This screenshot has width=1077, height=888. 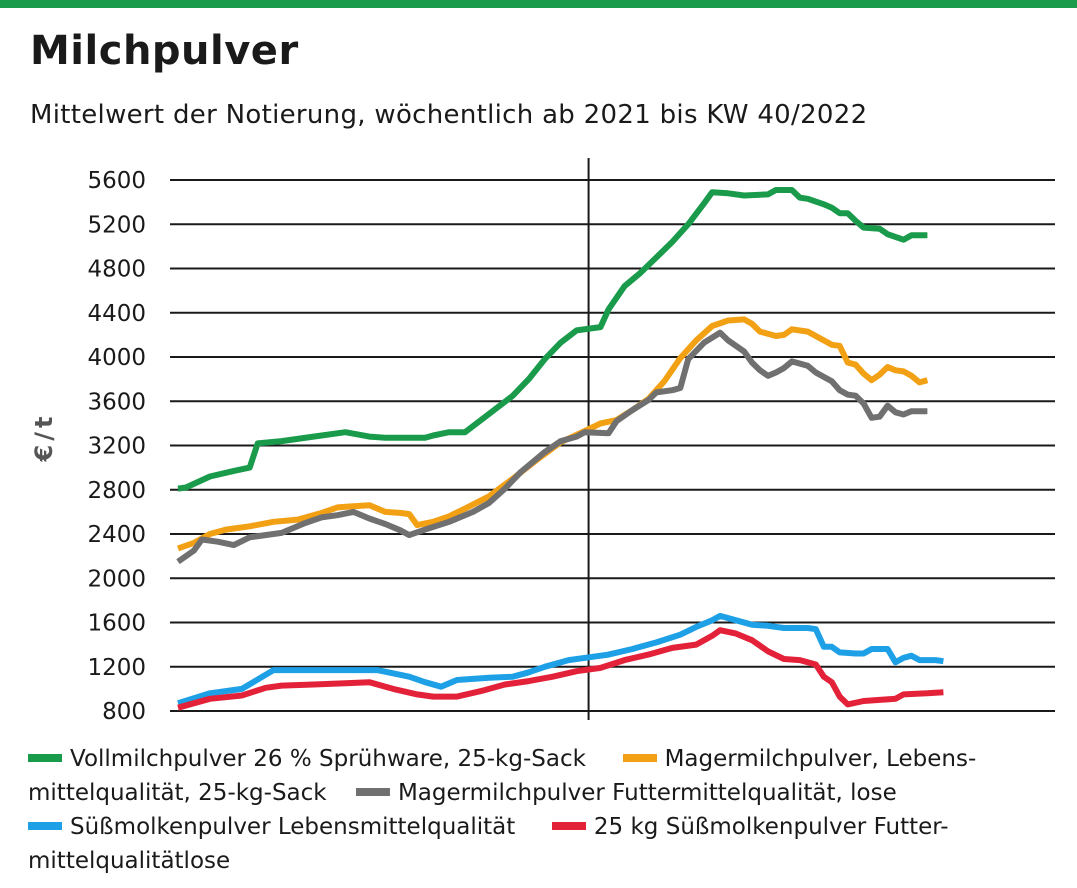 I want to click on page-title: Milchpulver, so click(x=164, y=51).